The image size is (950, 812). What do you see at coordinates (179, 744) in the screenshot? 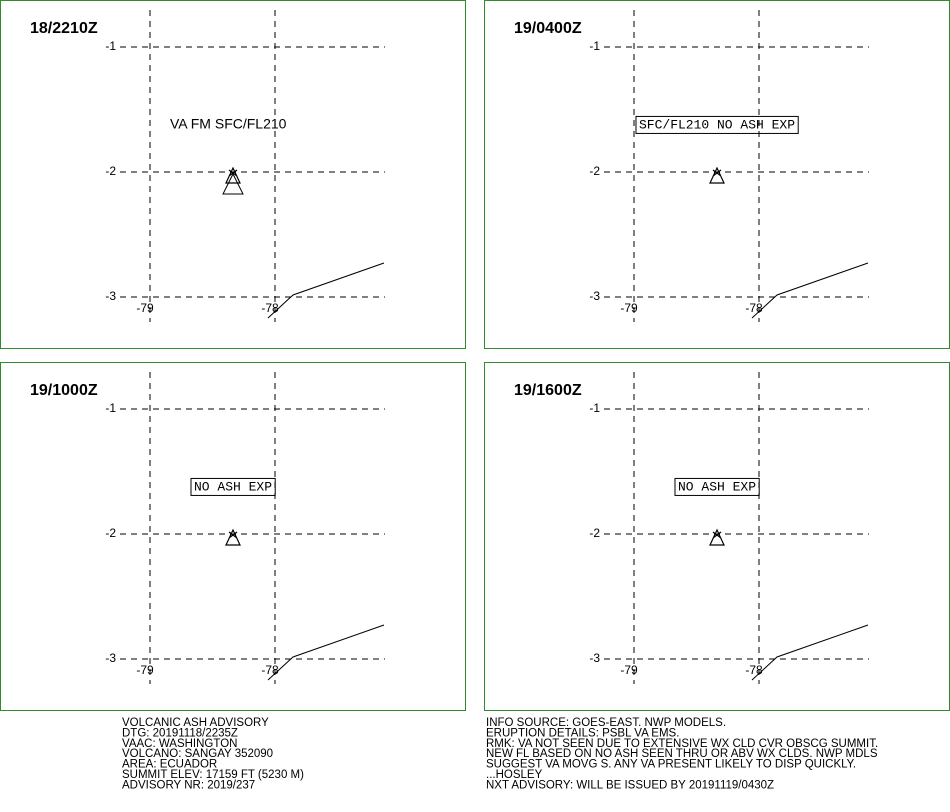
I see `advisory-line: VAAC: WASHINGTON` at bounding box center [179, 744].